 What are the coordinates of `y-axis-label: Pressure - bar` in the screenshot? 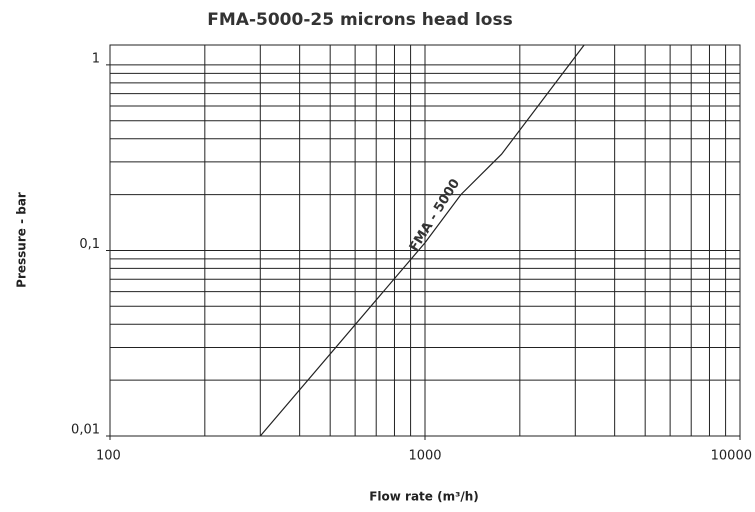 It's located at (22, 240).